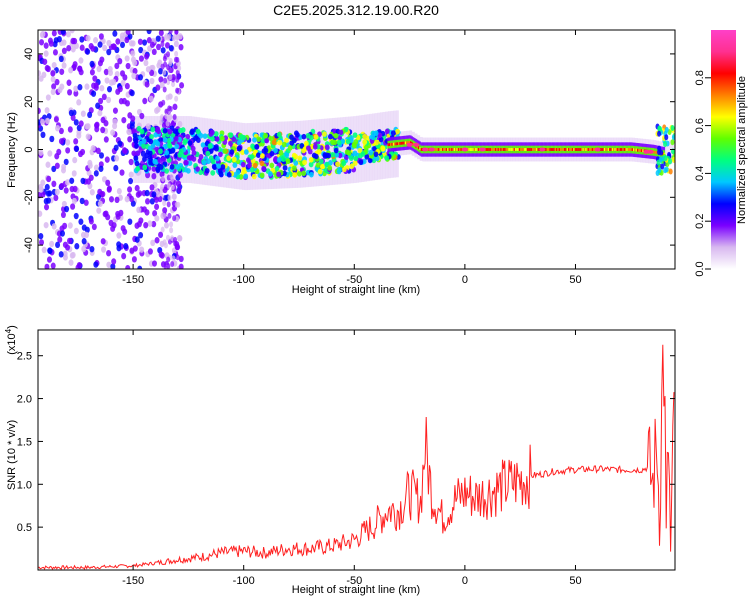  I want to click on y-tick-label: 0.5, so click(24, 528).